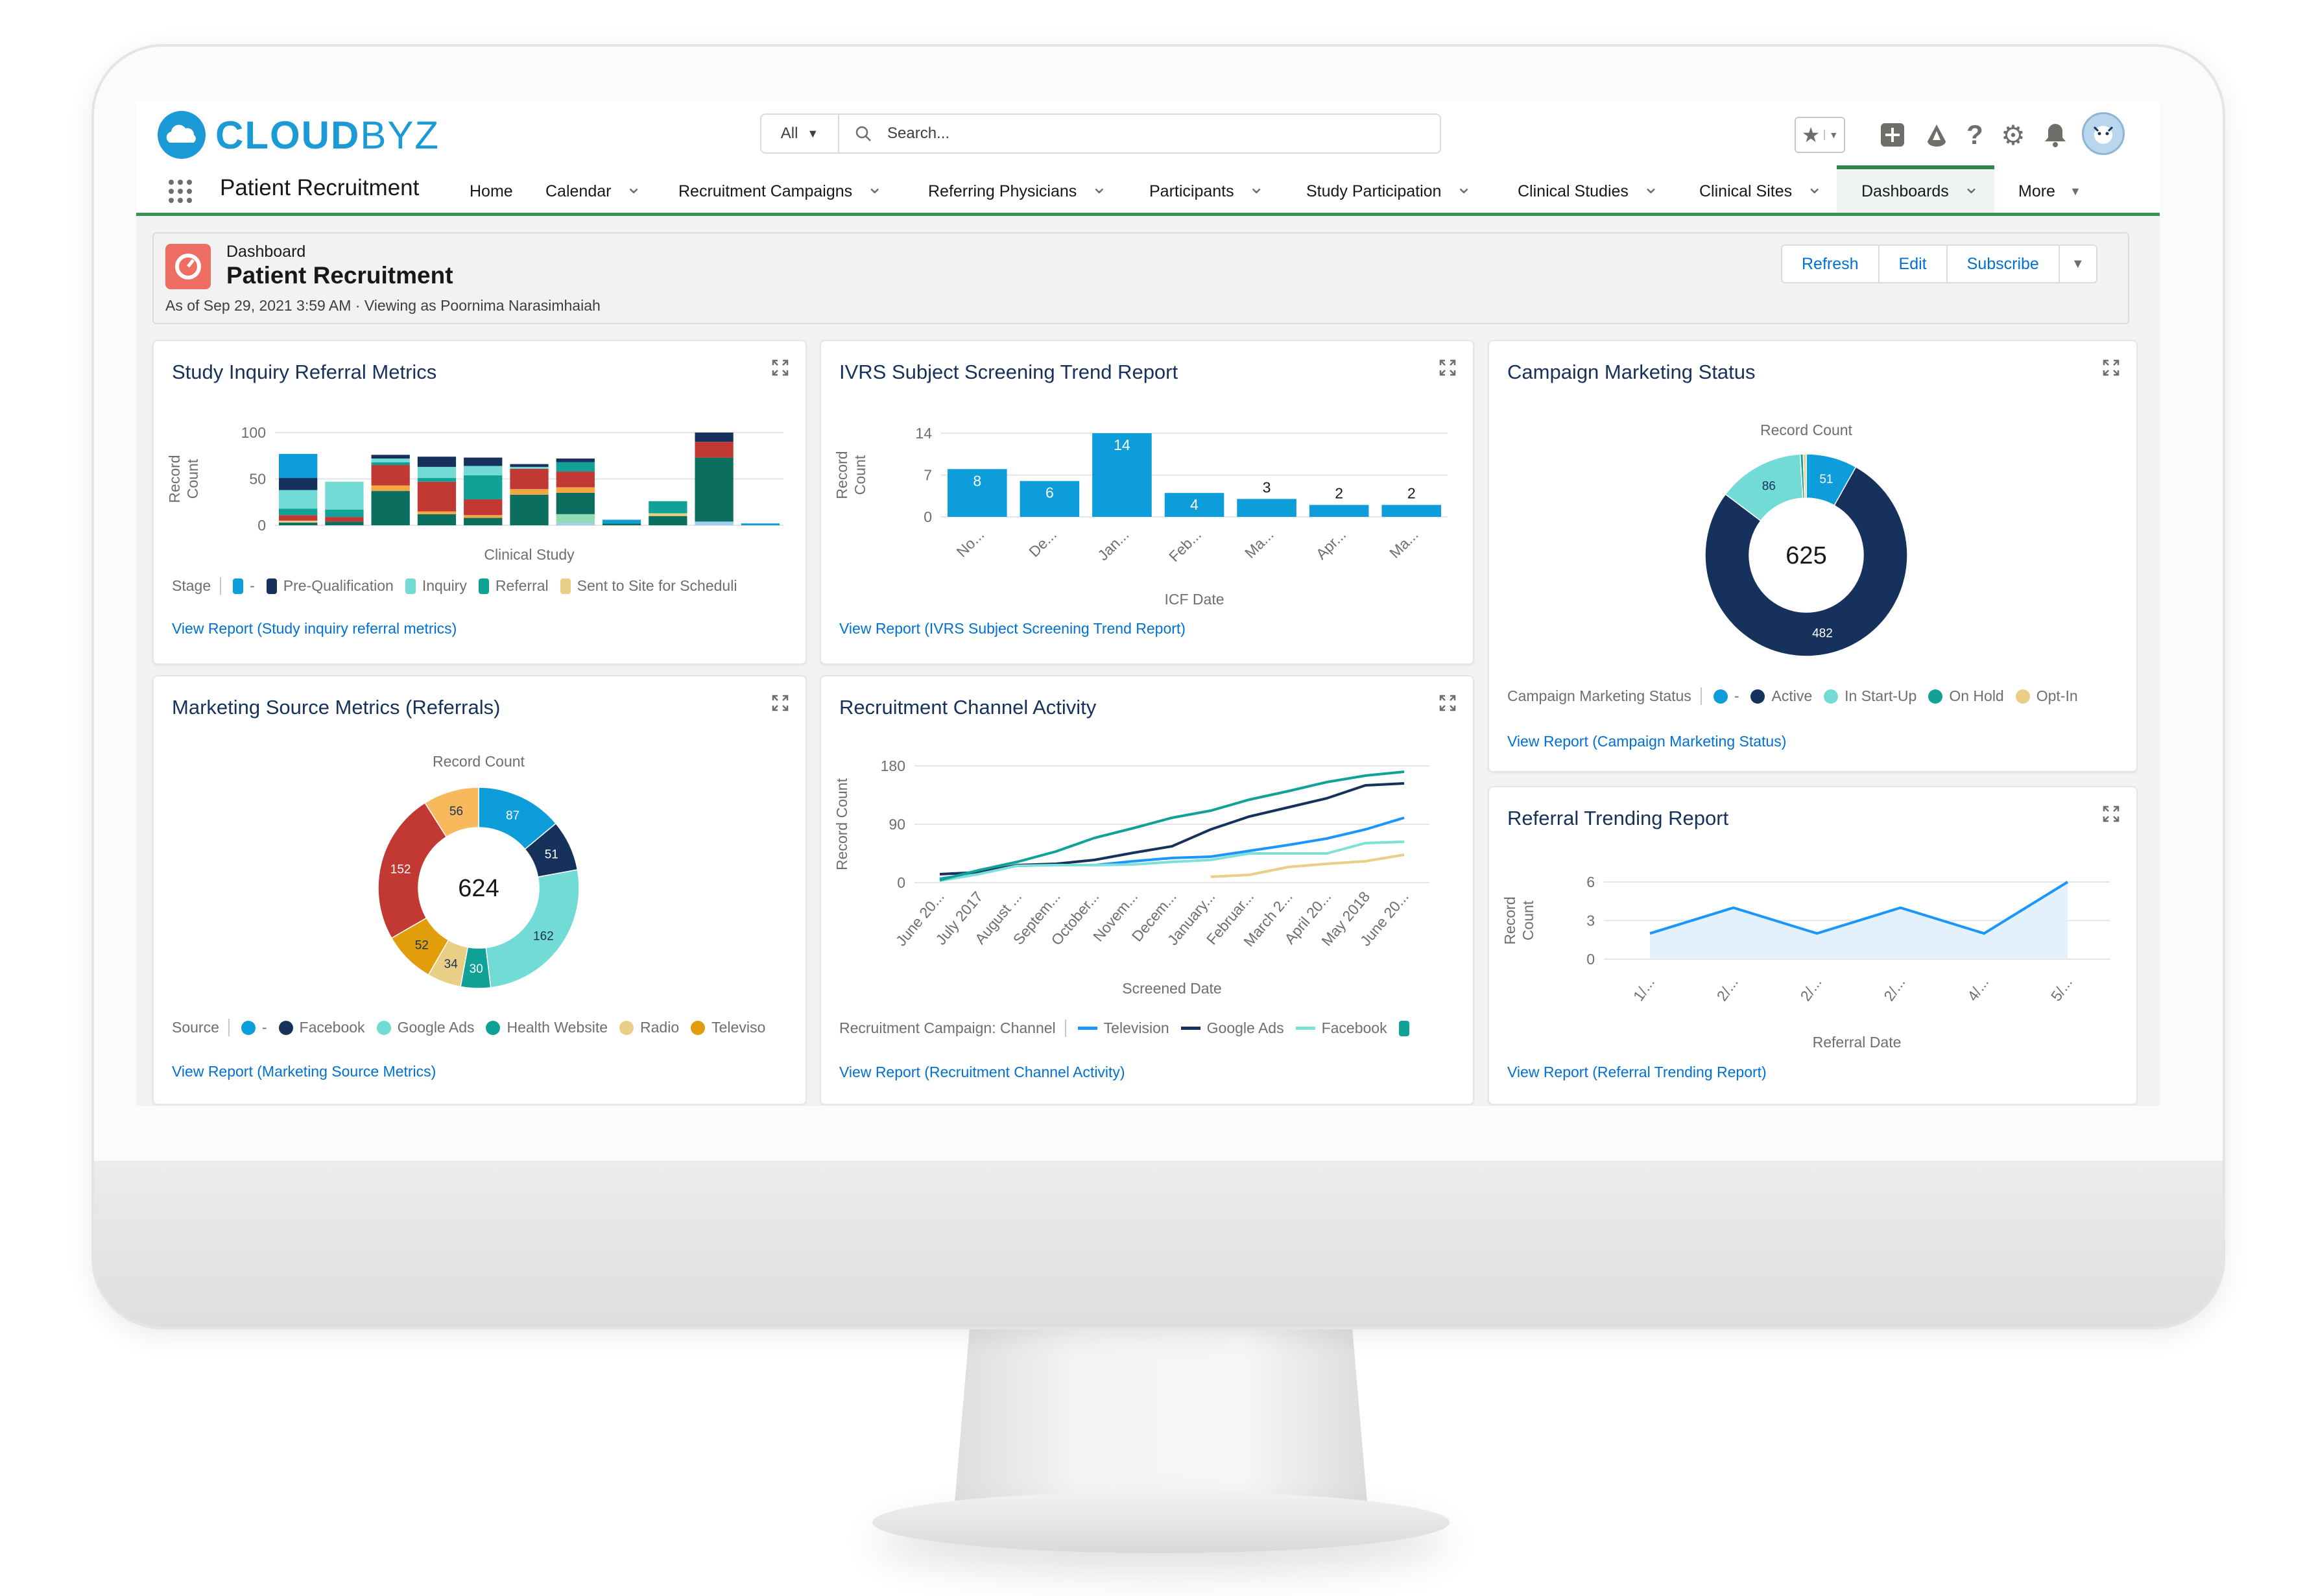  What do you see at coordinates (547, 1027) in the screenshot?
I see `legend-item: Health Website` at bounding box center [547, 1027].